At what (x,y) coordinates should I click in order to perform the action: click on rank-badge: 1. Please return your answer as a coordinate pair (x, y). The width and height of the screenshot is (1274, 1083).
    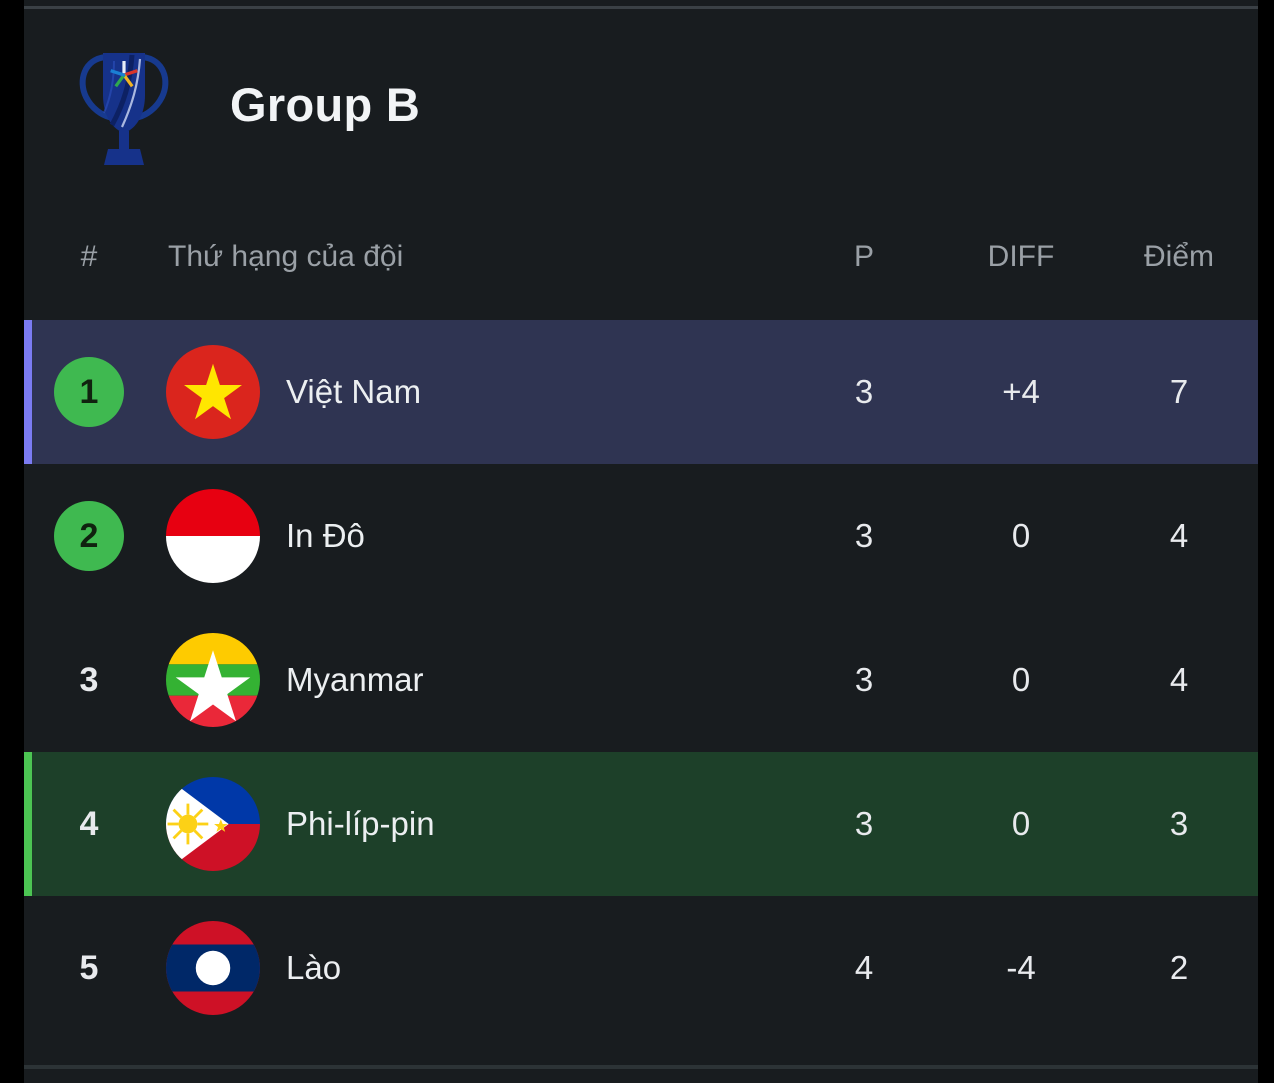
    Looking at the image, I should click on (89, 392).